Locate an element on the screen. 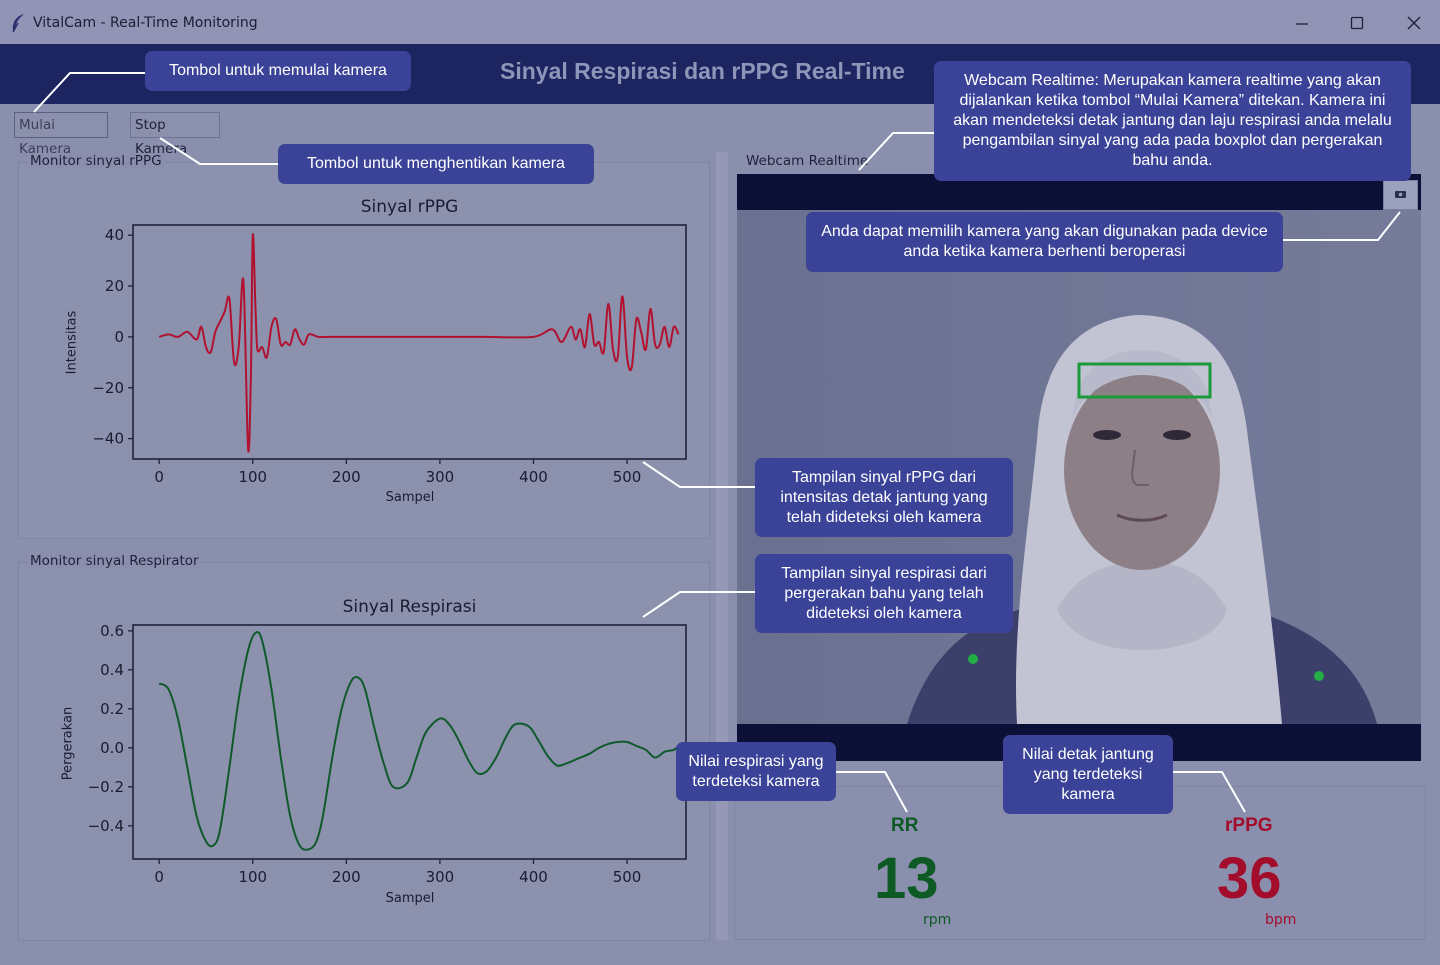 The image size is (1440, 965). rppg-x-tick-label: 400 is located at coordinates (533, 477).